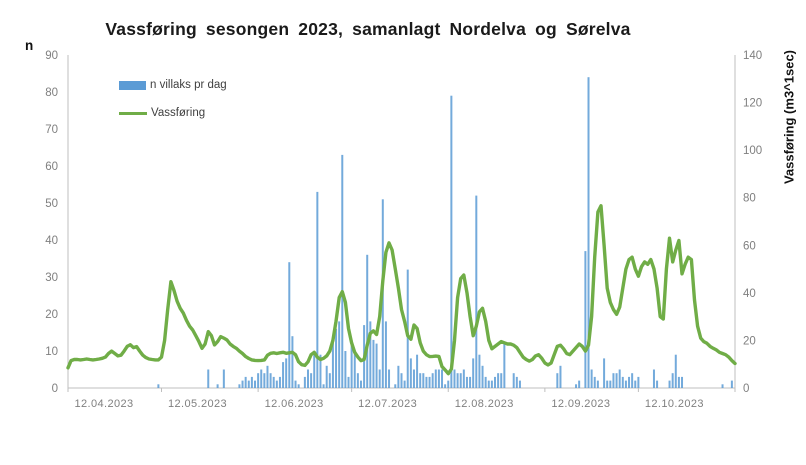  Describe the element at coordinates (197, 404) in the screenshot. I see `x-axis-tick-label: 12.05.2023` at that location.